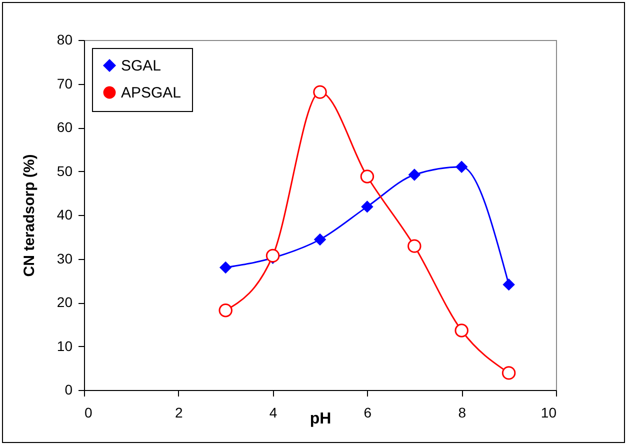  What do you see at coordinates (273, 412) in the screenshot?
I see `x-tick-label: 4` at bounding box center [273, 412].